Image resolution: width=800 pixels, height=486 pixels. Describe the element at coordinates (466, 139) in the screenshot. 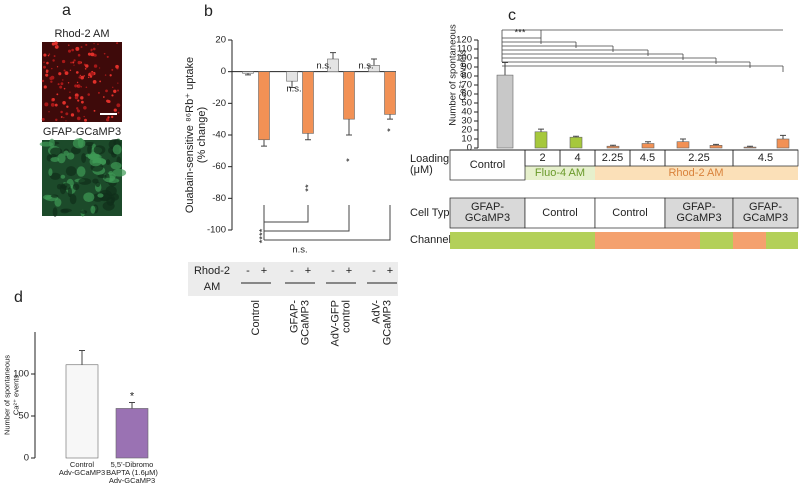

I see `y-tick-label: 10` at that location.